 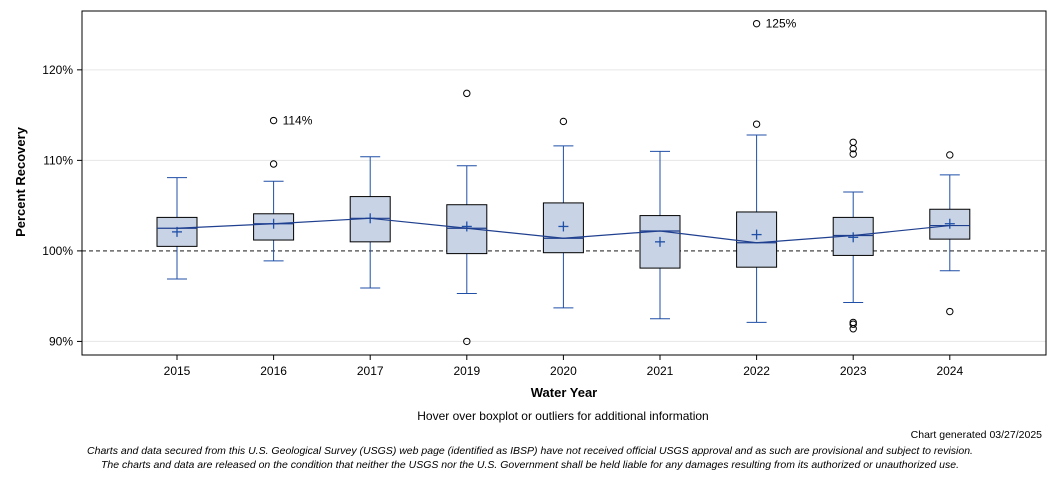 What do you see at coordinates (976, 435) in the screenshot?
I see `chart-generated-date: Chart generated 03/27/2025` at bounding box center [976, 435].